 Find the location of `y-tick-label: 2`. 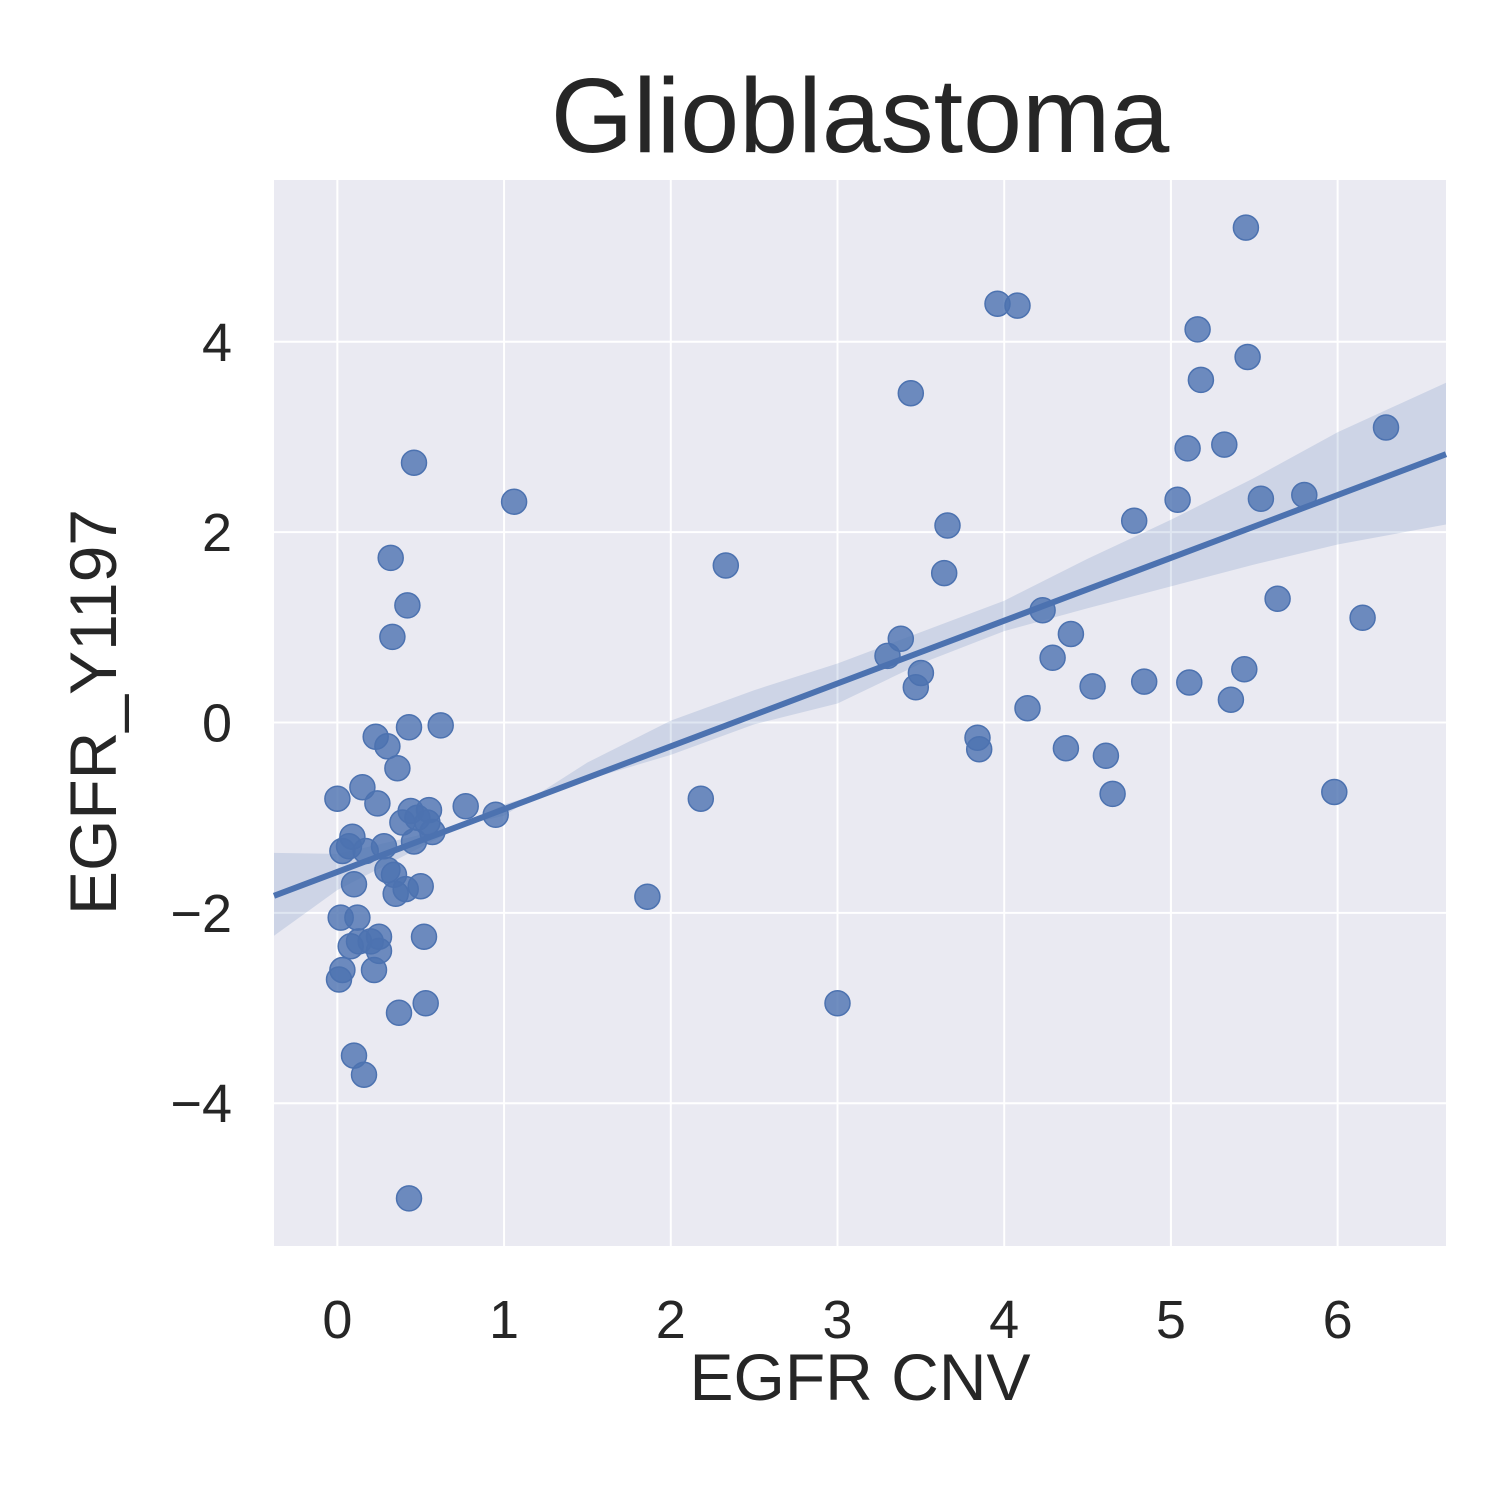

y-tick-label: 2 is located at coordinates (217, 533).